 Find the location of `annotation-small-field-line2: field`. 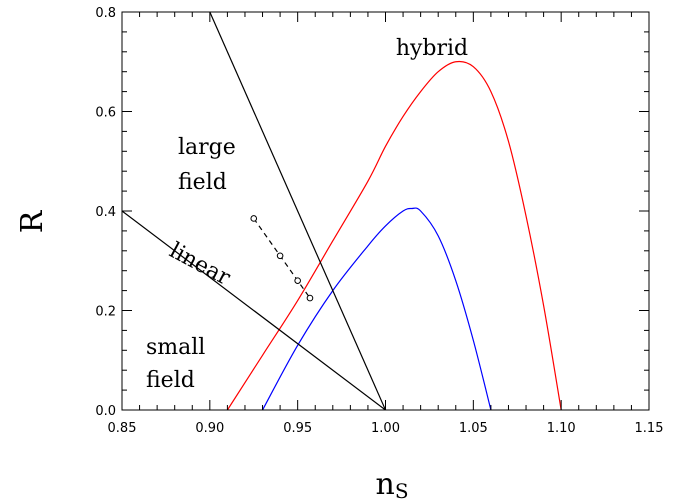

annotation-small-field-line2: field is located at coordinates (170, 380).